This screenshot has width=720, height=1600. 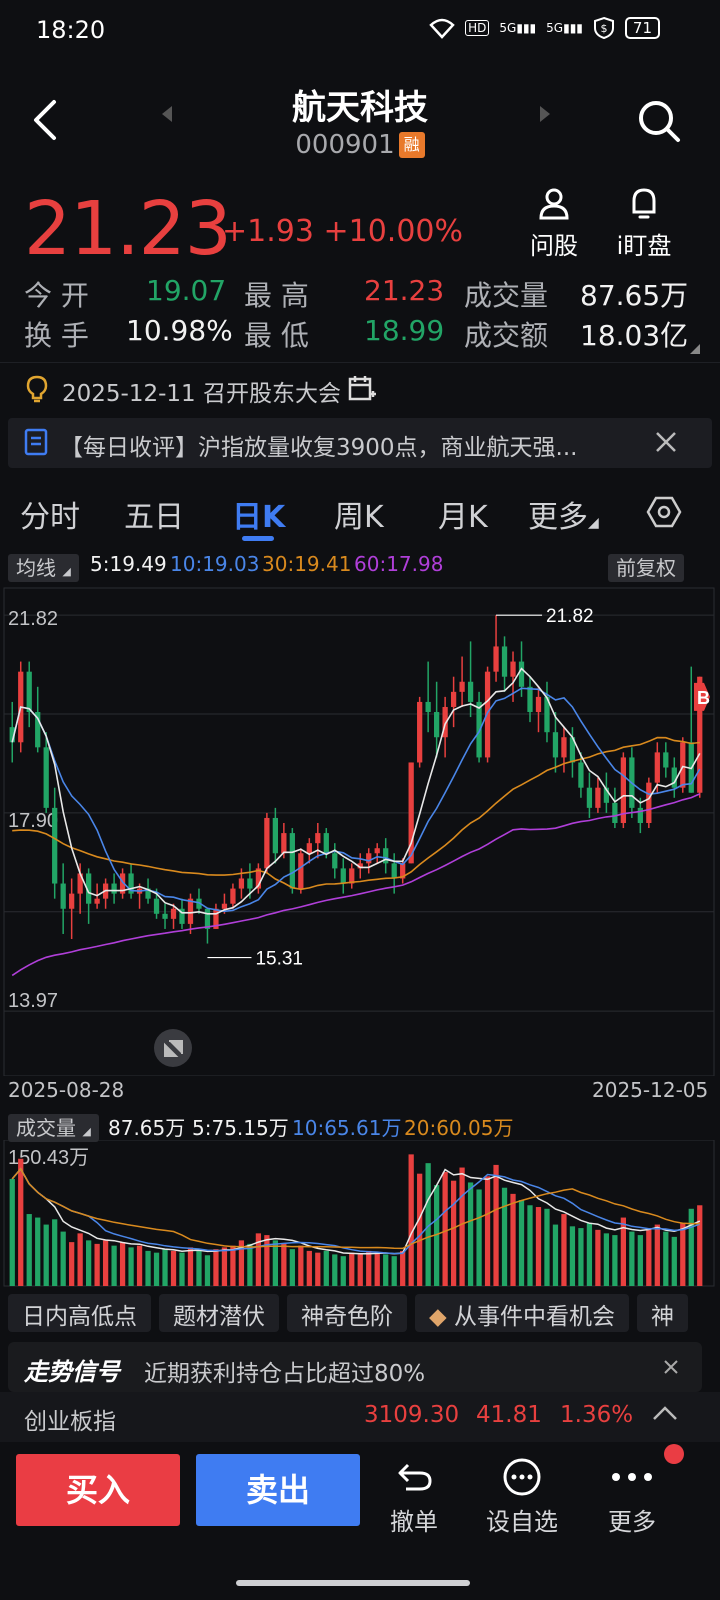 What do you see at coordinates (646, 567) in the screenshot?
I see `adjust-selector: 前复权` at bounding box center [646, 567].